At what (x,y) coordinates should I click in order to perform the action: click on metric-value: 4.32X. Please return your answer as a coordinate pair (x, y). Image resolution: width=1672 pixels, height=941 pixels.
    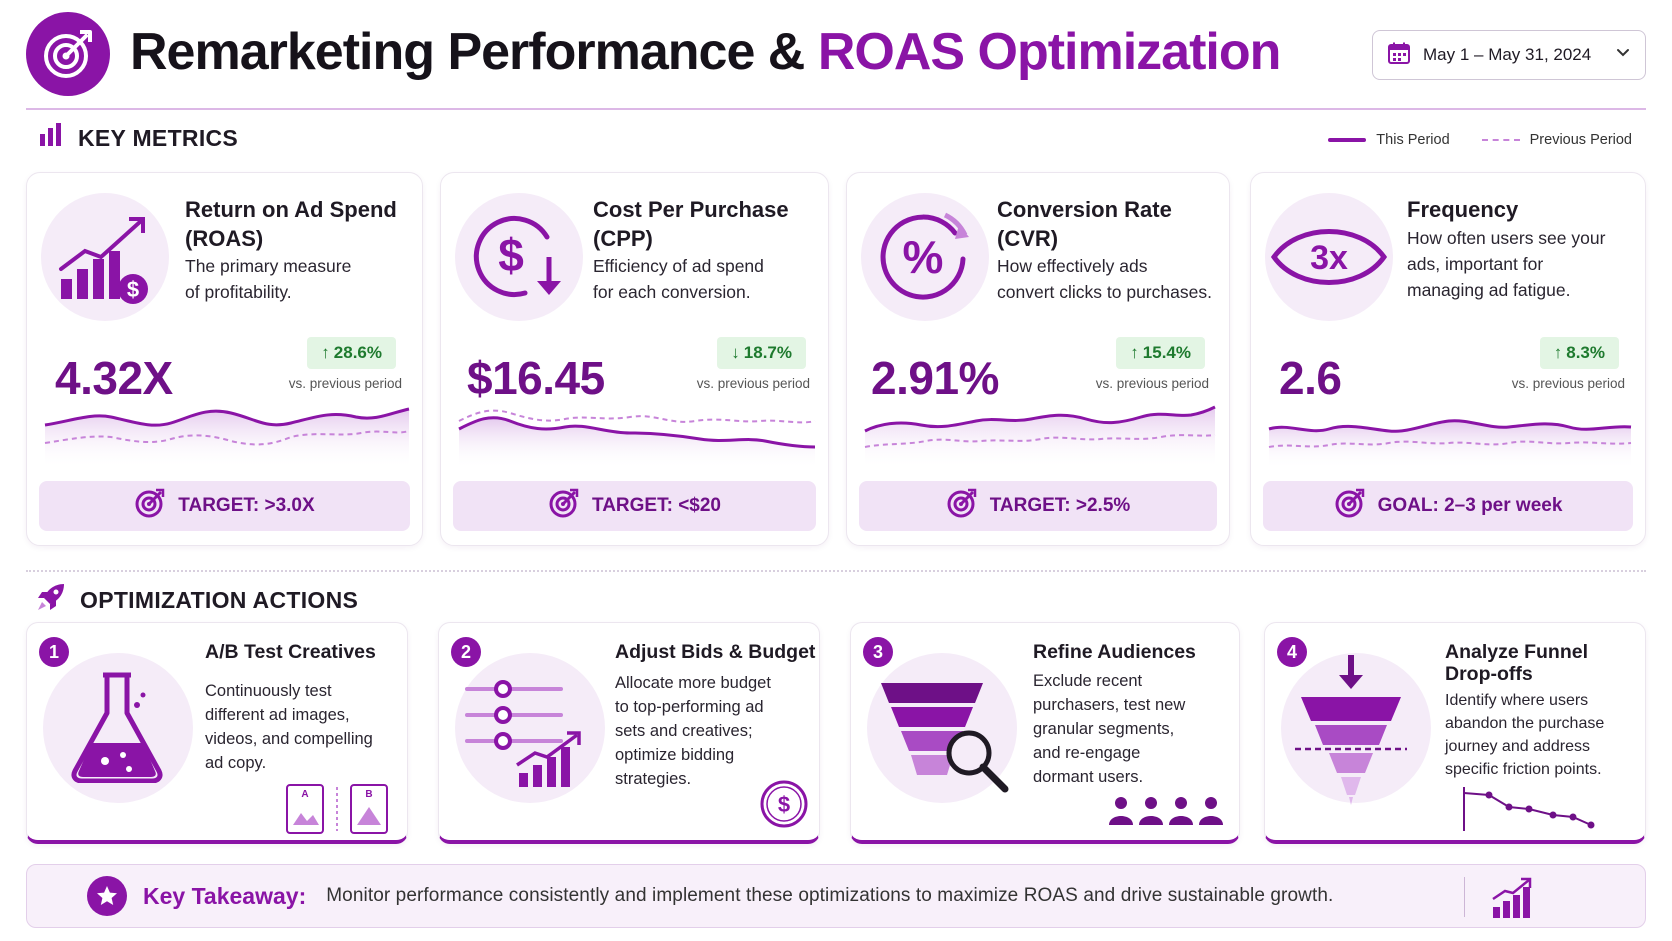
    Looking at the image, I should click on (114, 378).